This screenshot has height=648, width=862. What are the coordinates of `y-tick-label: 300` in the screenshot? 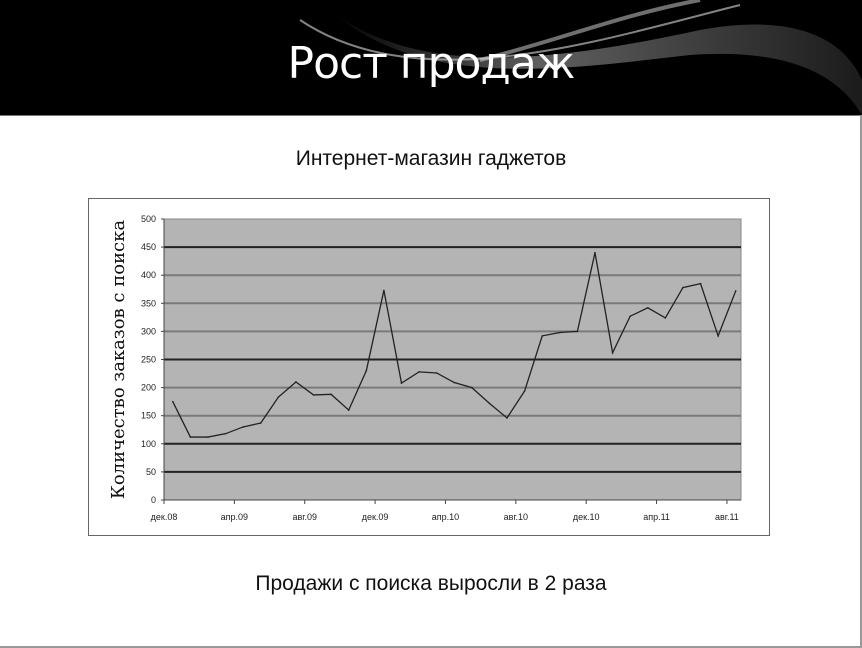 It's located at (148, 331).